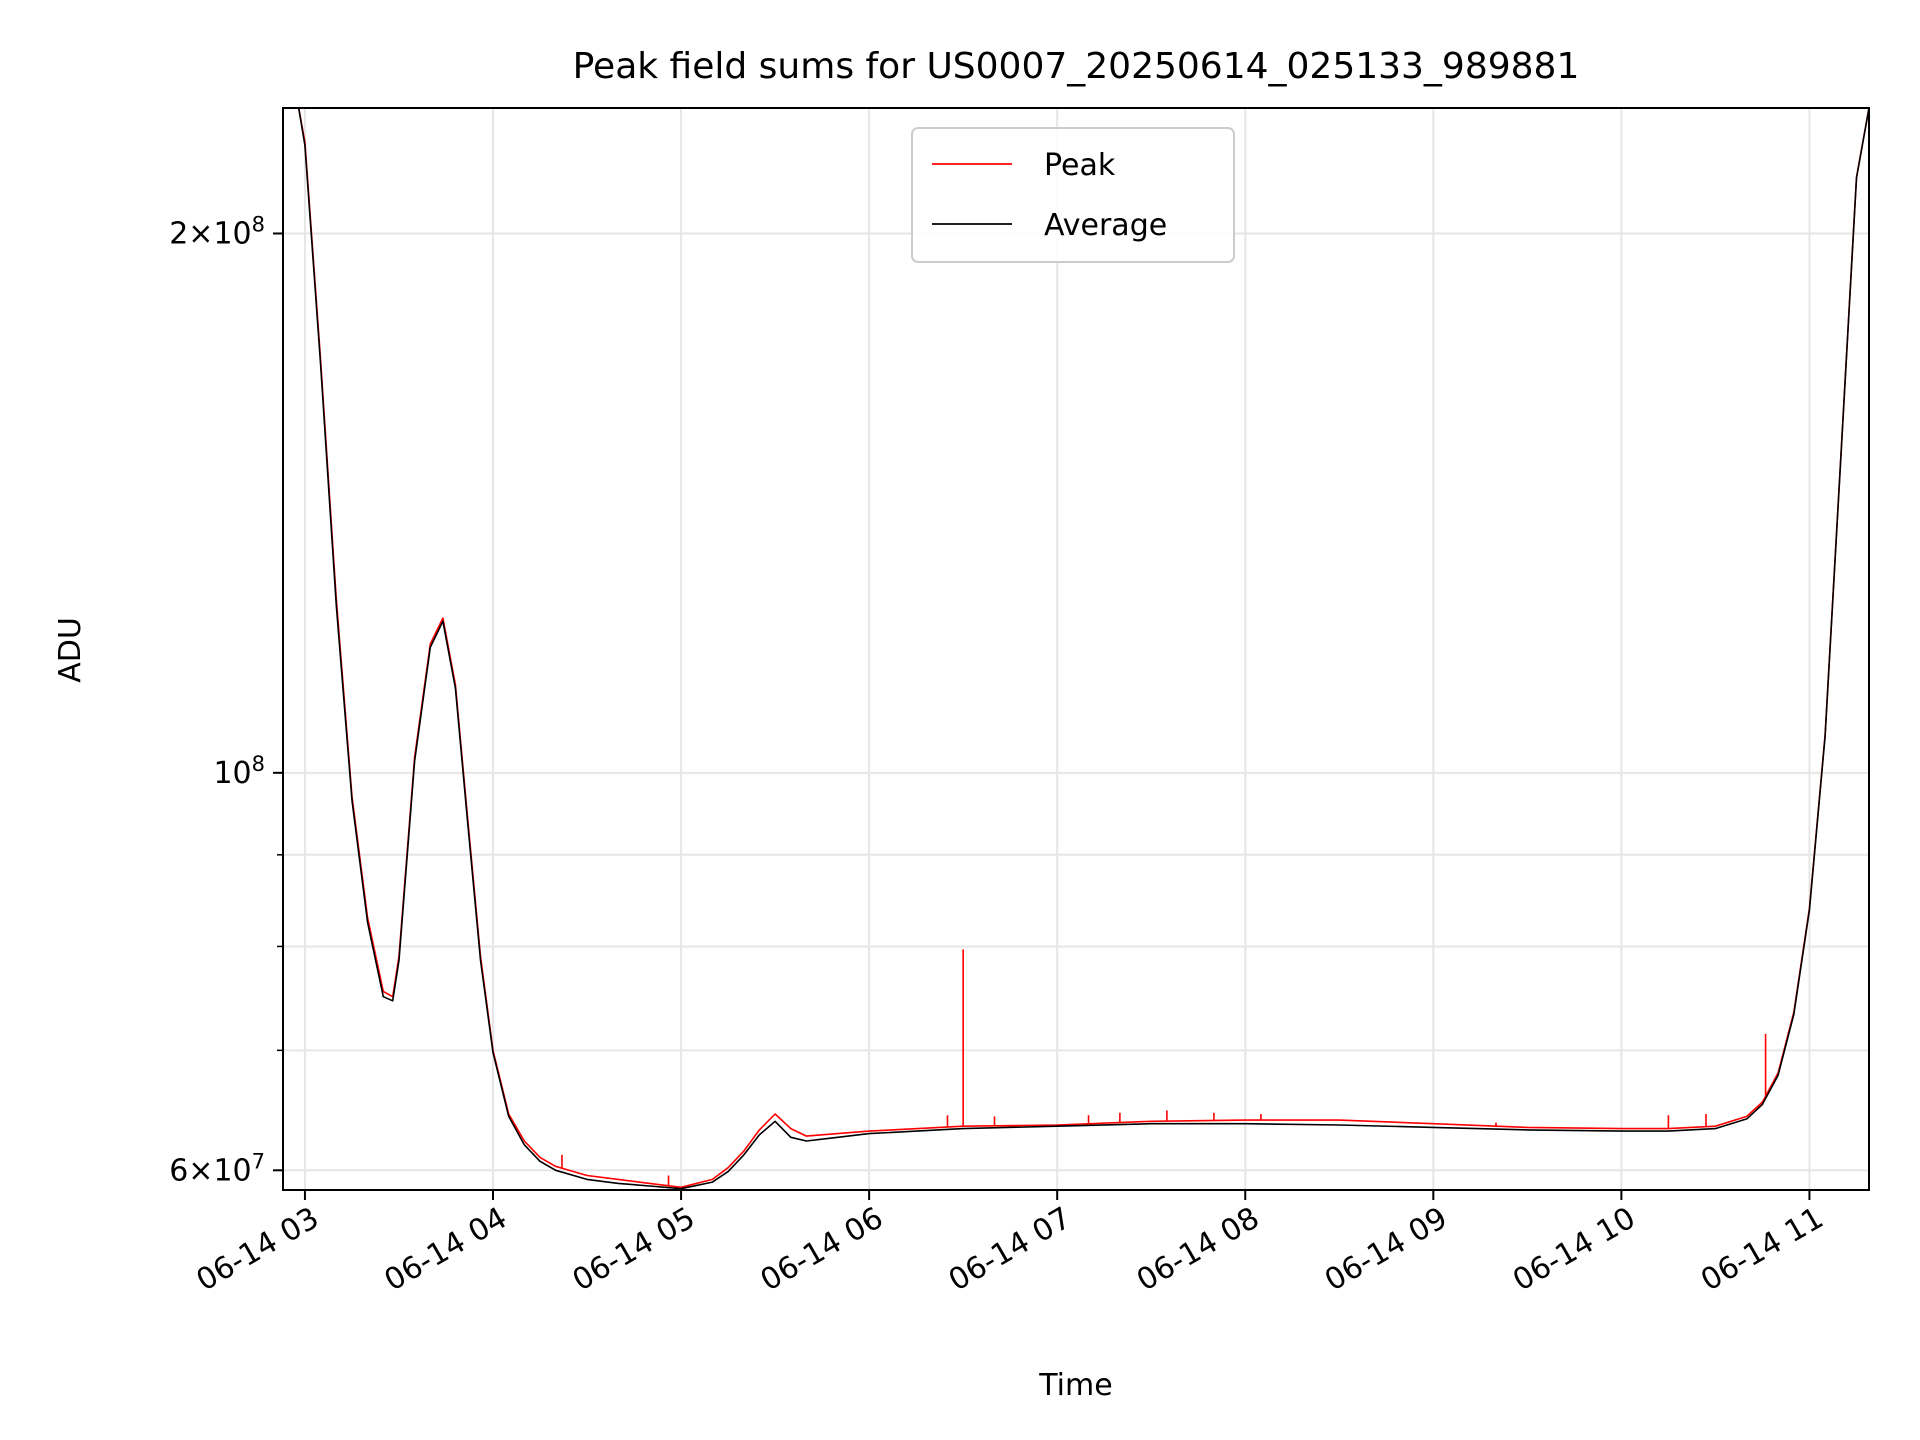  I want to click on legend-box, so click(1073, 195).